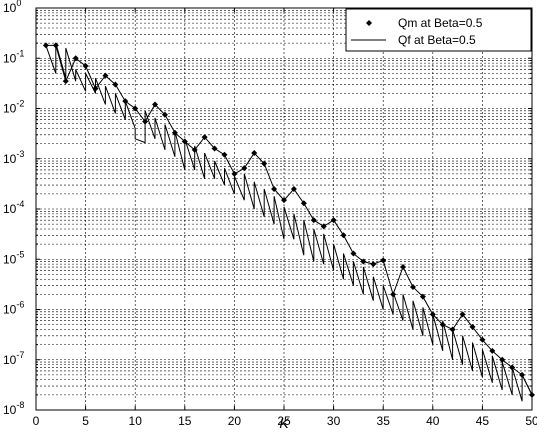  I want to click on x-tick-label: 30, so click(334, 421).